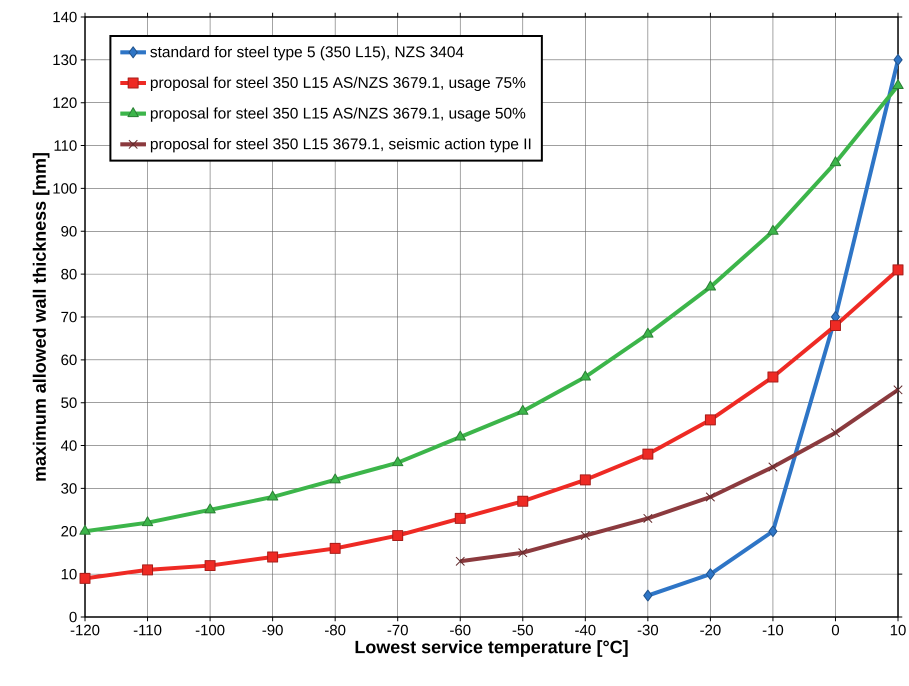 The width and height of the screenshot is (909, 686). Describe the element at coordinates (65, 102) in the screenshot. I see `y-tick-label: 120` at that location.